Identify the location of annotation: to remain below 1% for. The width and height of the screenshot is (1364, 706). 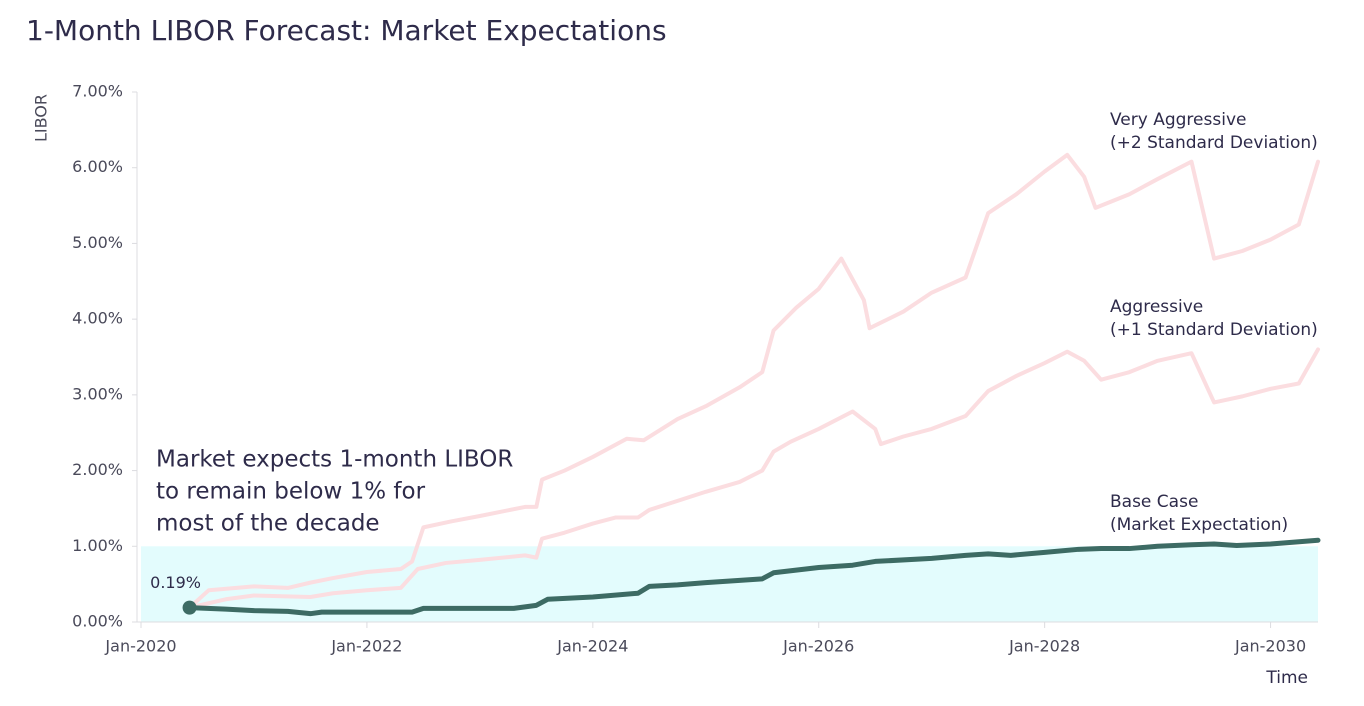
(291, 492).